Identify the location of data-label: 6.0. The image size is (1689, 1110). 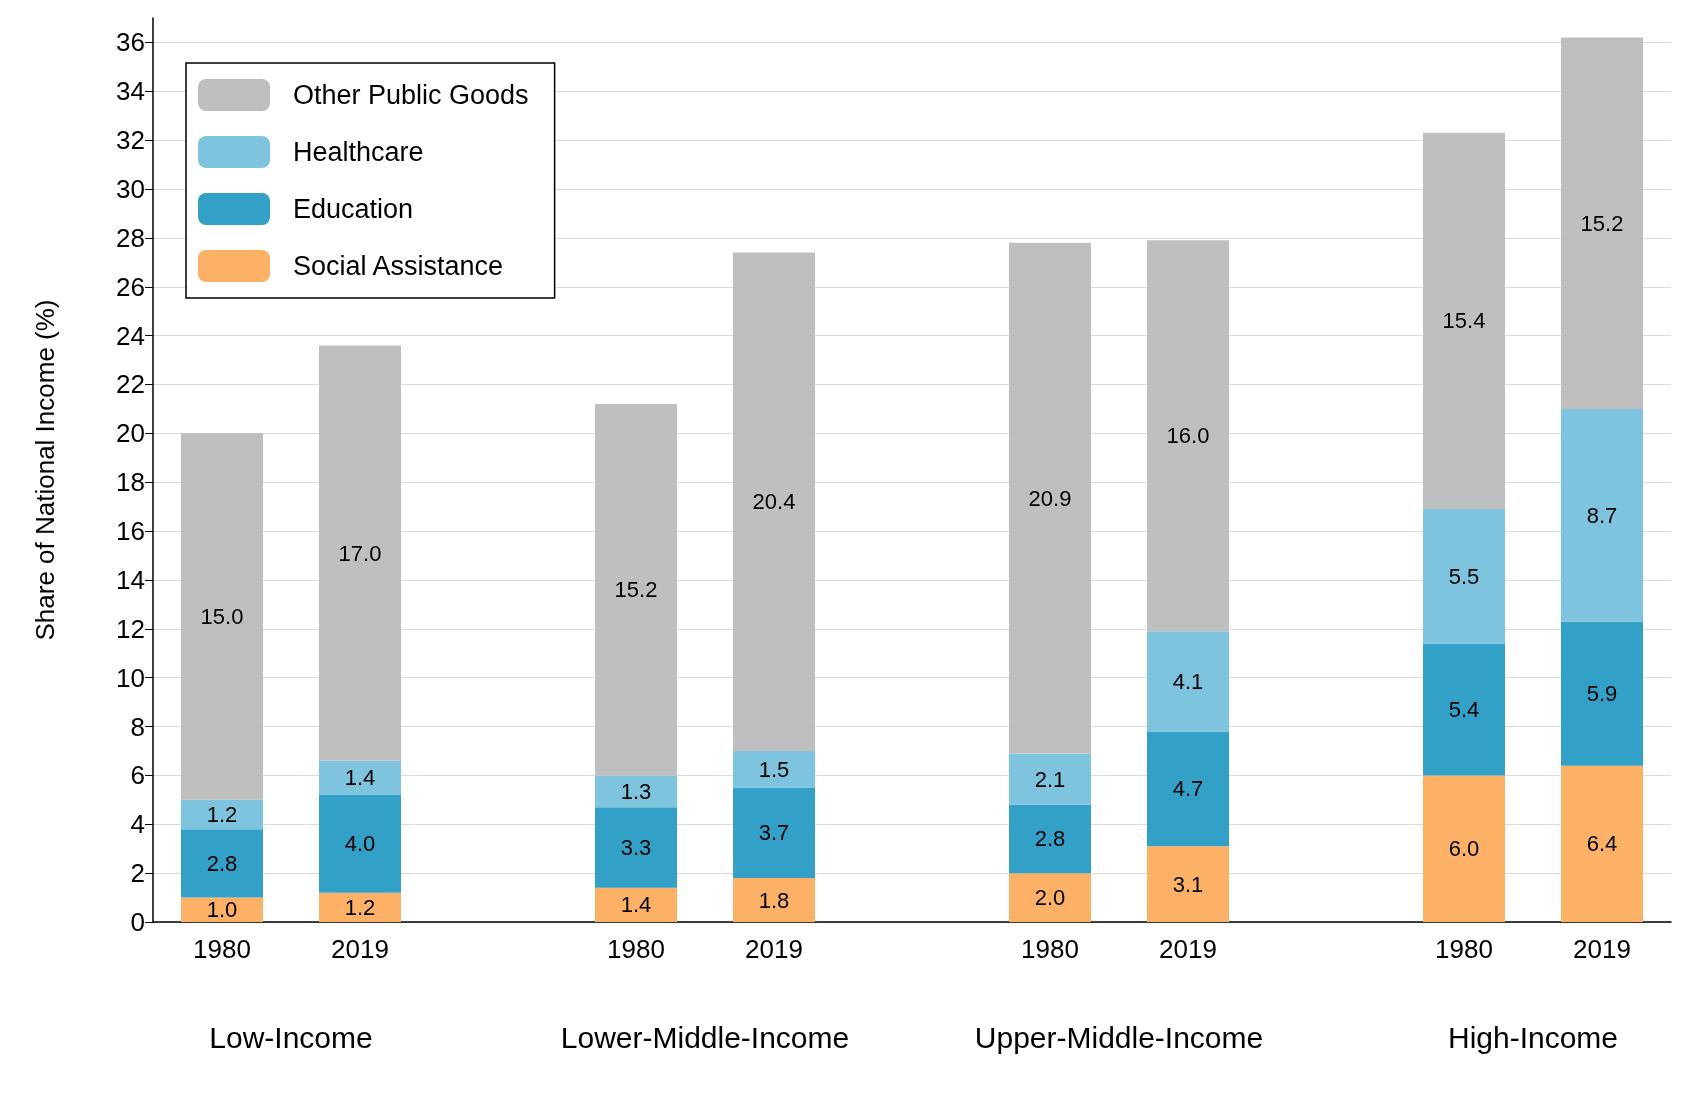
(1464, 849).